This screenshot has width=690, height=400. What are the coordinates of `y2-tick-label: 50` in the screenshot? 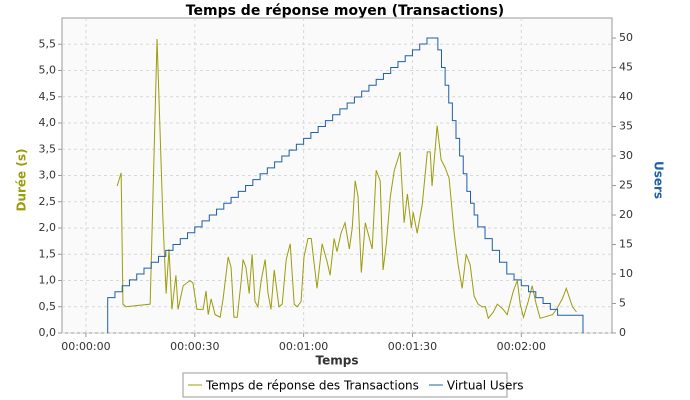 It's located at (626, 37).